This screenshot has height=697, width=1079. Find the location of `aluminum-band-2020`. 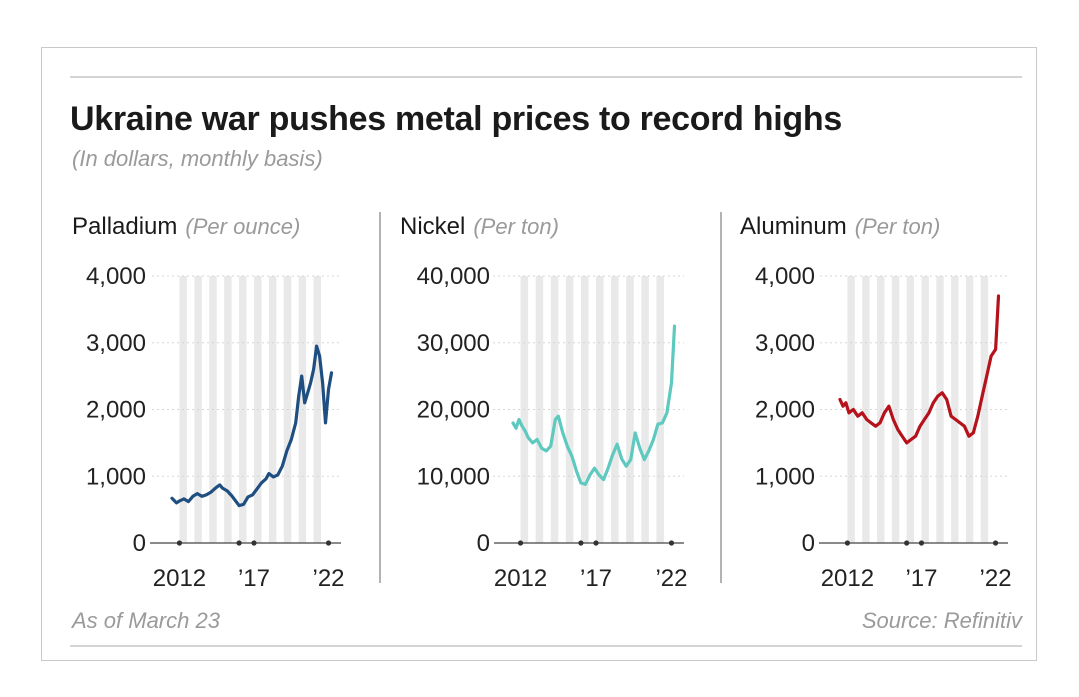

aluminum-band-2020 is located at coordinates (969, 409).